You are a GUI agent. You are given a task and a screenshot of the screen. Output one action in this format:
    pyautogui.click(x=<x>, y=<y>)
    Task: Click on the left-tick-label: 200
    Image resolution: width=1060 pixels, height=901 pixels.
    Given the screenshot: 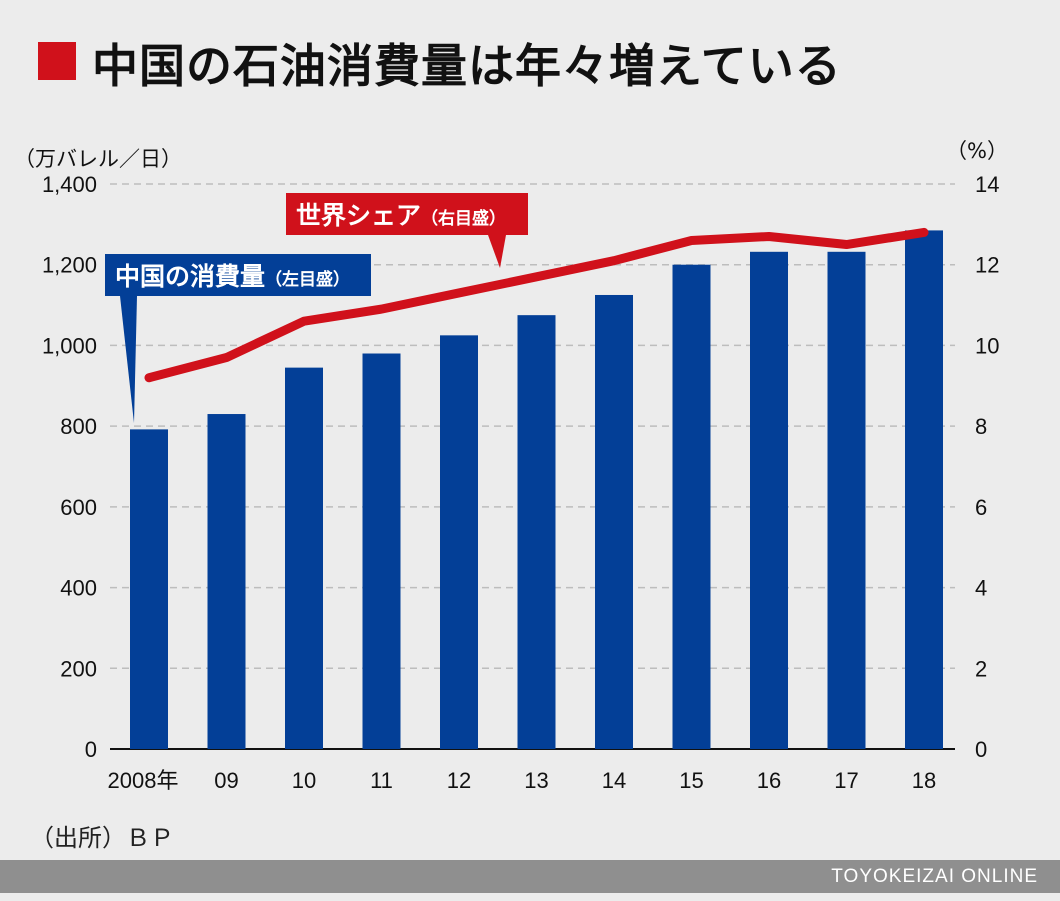 What is the action you would take?
    pyautogui.click(x=78, y=668)
    